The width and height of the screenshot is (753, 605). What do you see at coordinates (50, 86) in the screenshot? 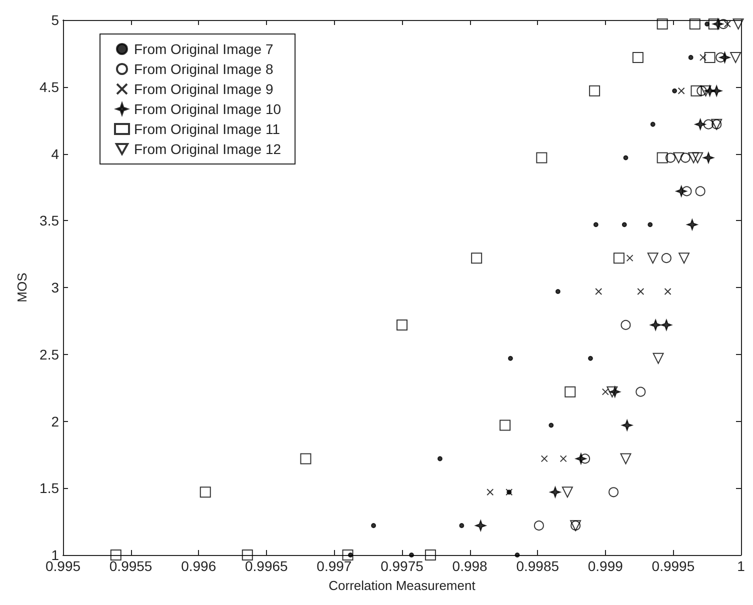
I see `y-tick-label: 4.5` at bounding box center [50, 86].